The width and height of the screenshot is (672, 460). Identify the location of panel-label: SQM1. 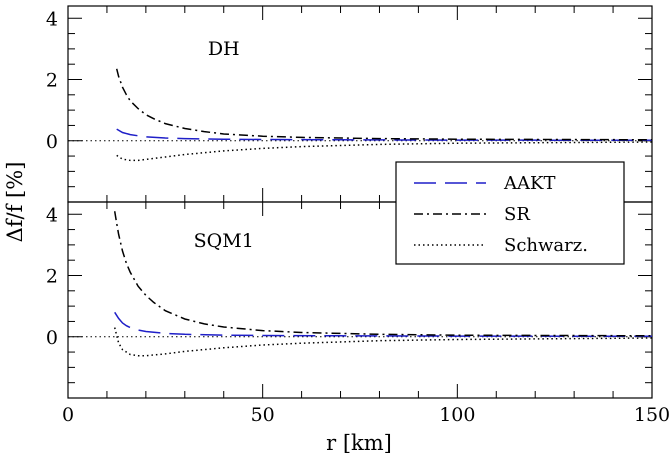
(224, 241).